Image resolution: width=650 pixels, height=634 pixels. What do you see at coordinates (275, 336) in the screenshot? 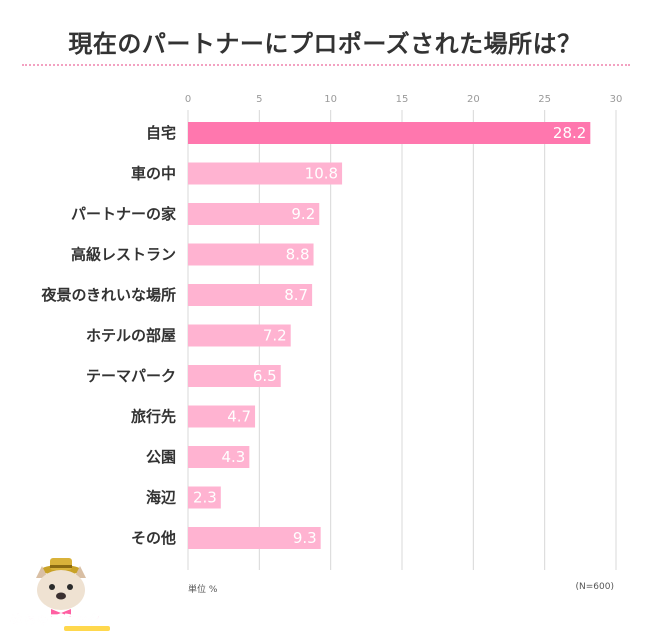
I see `value-label: 7.2` at bounding box center [275, 336].